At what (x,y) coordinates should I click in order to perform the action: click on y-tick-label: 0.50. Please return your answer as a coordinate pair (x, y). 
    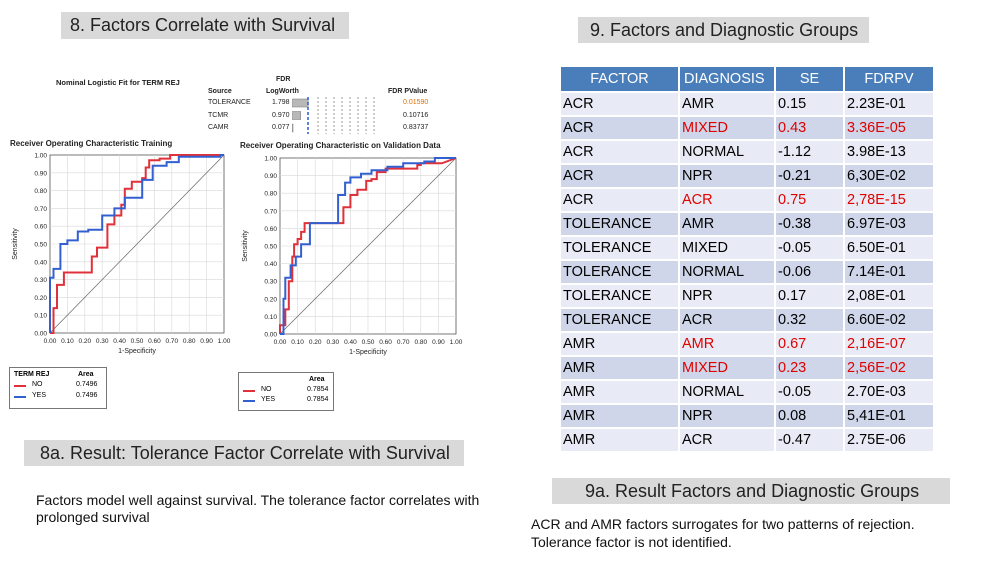
    Looking at the image, I should click on (270, 247).